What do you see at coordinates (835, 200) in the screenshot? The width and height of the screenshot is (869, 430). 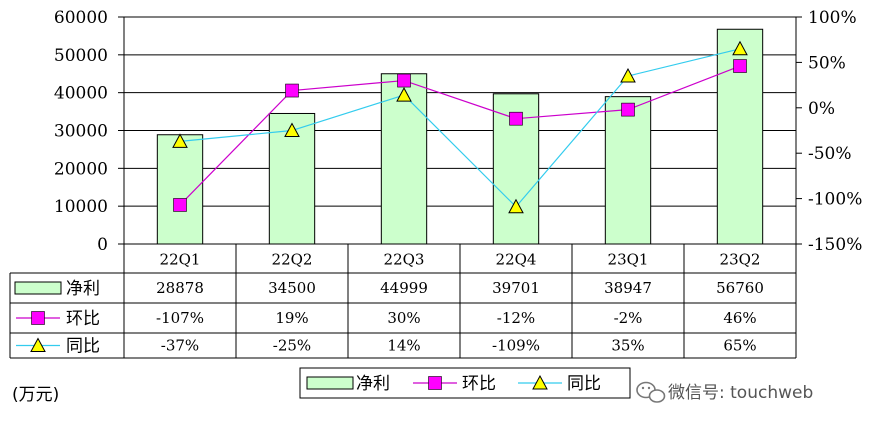 I see `right-tick-label: -100%` at bounding box center [835, 200].